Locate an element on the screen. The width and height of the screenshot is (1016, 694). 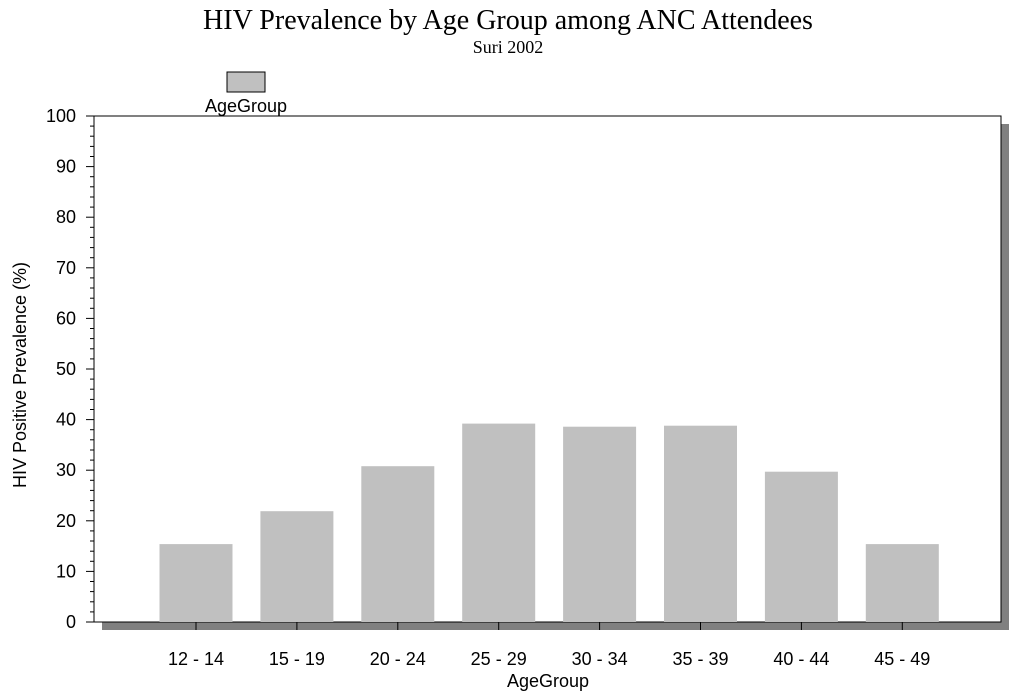
y-axis-label: HIV Positive Prevalence (%) is located at coordinates (20, 375).